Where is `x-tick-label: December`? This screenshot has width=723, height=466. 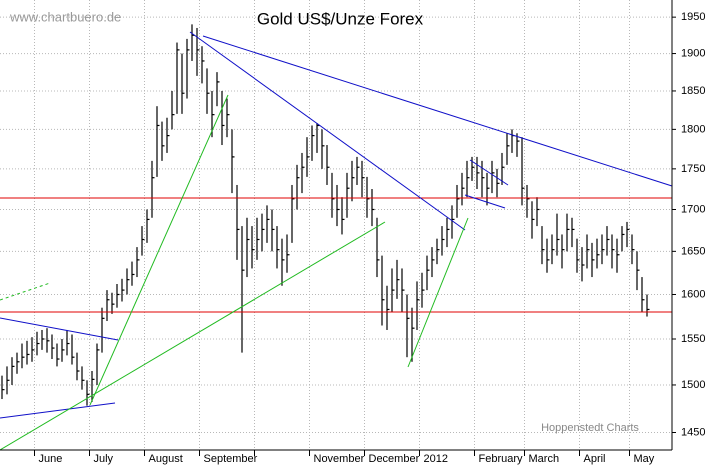
x-tick-label: December is located at coordinates (394, 459).